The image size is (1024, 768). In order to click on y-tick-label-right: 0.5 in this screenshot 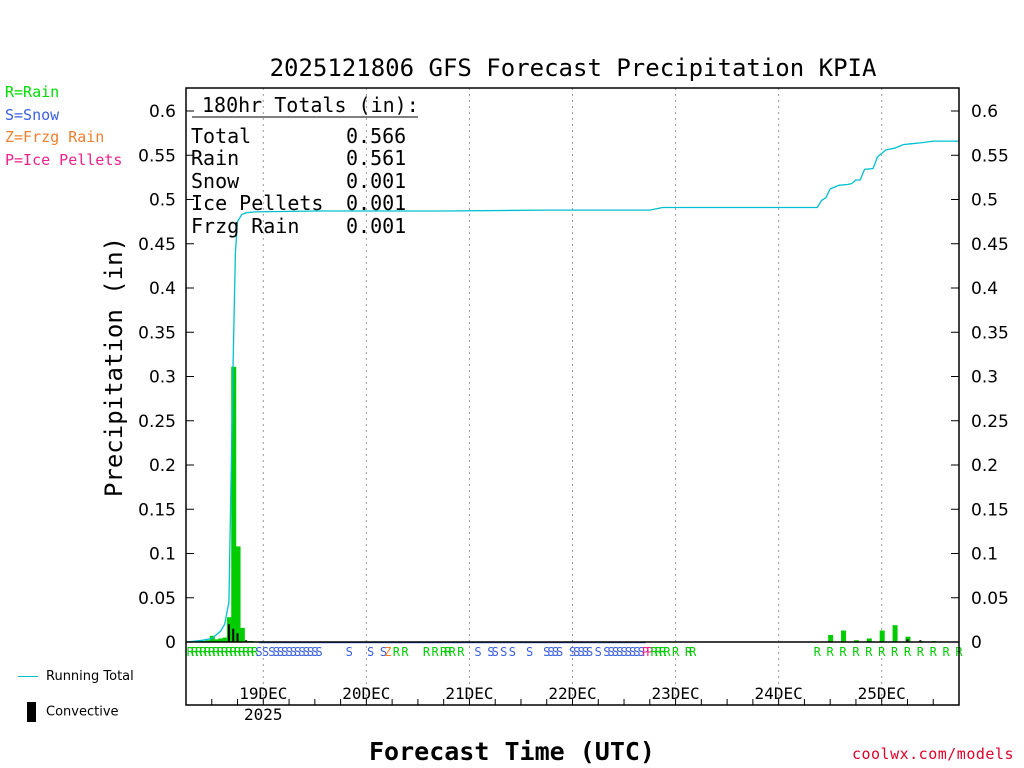, I will do `click(984, 201)`.